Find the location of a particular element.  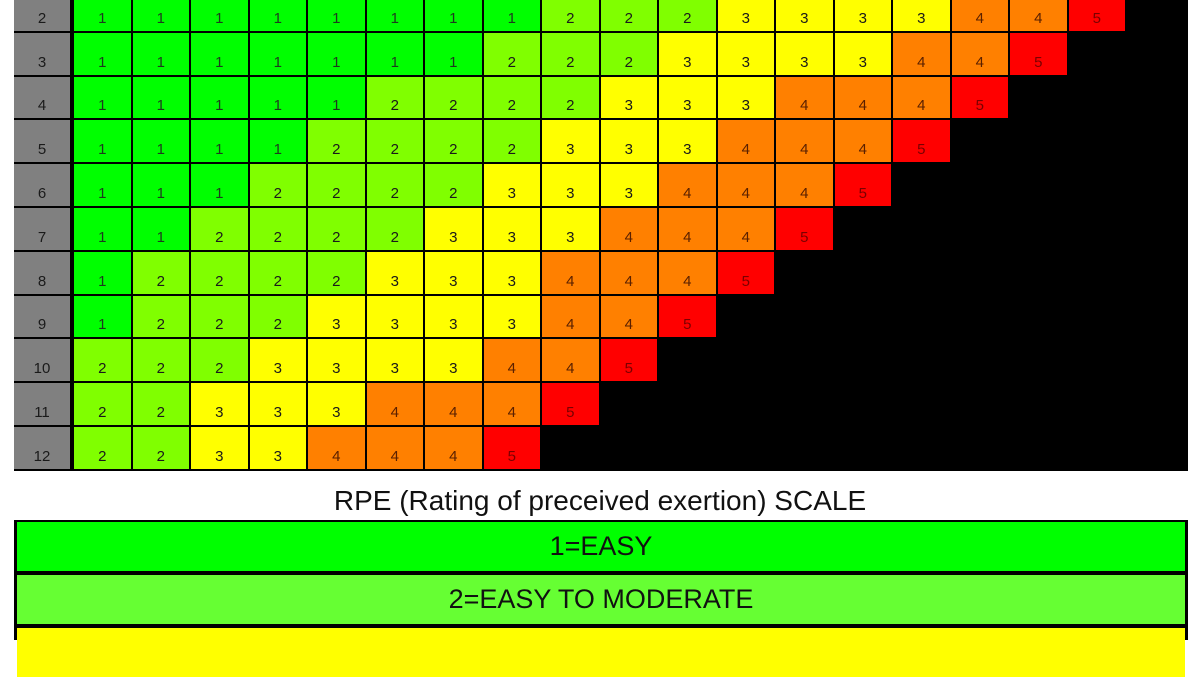

row-label: 9 is located at coordinates (44, 317).